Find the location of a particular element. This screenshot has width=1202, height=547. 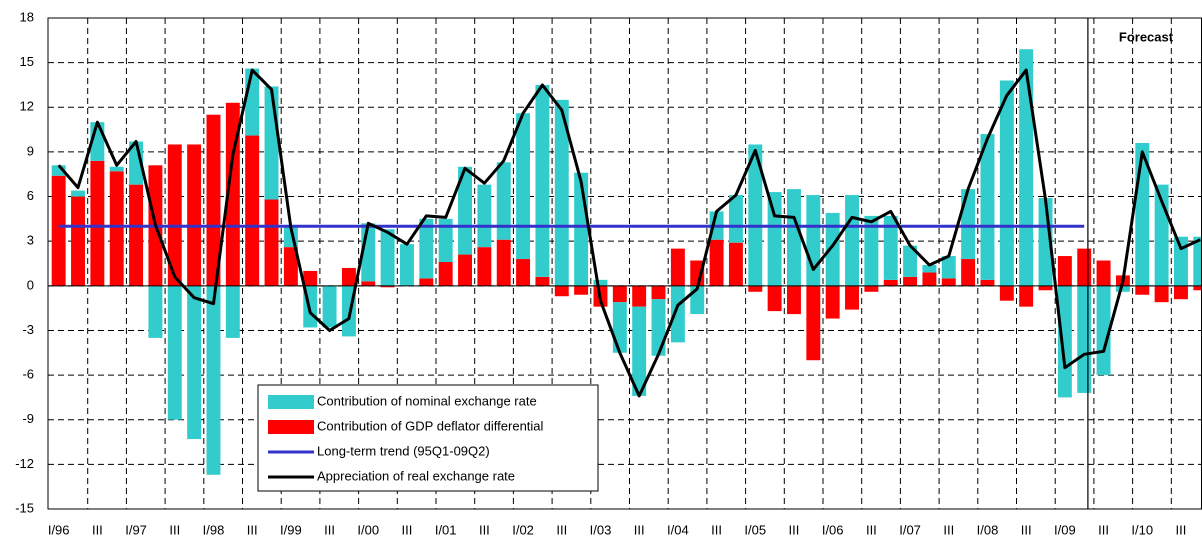

legend-box is located at coordinates (428, 438).